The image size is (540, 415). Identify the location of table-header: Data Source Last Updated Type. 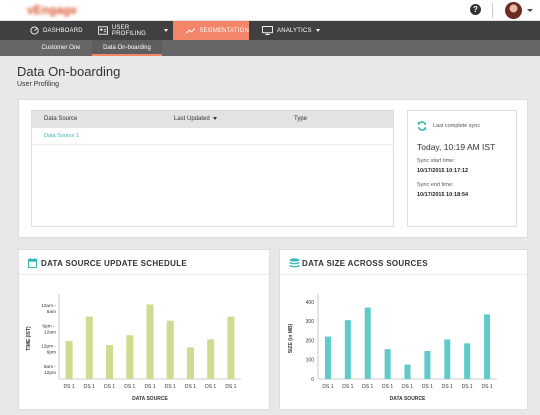
(212, 119).